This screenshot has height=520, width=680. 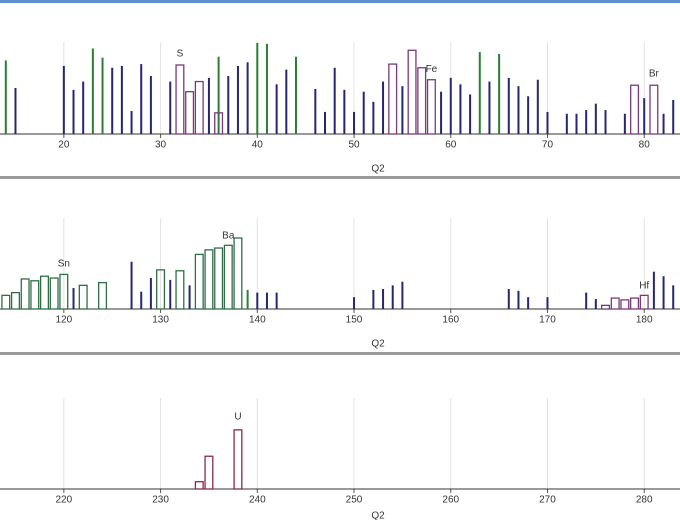 What do you see at coordinates (237, 416) in the screenshot?
I see `element-label: U` at bounding box center [237, 416].